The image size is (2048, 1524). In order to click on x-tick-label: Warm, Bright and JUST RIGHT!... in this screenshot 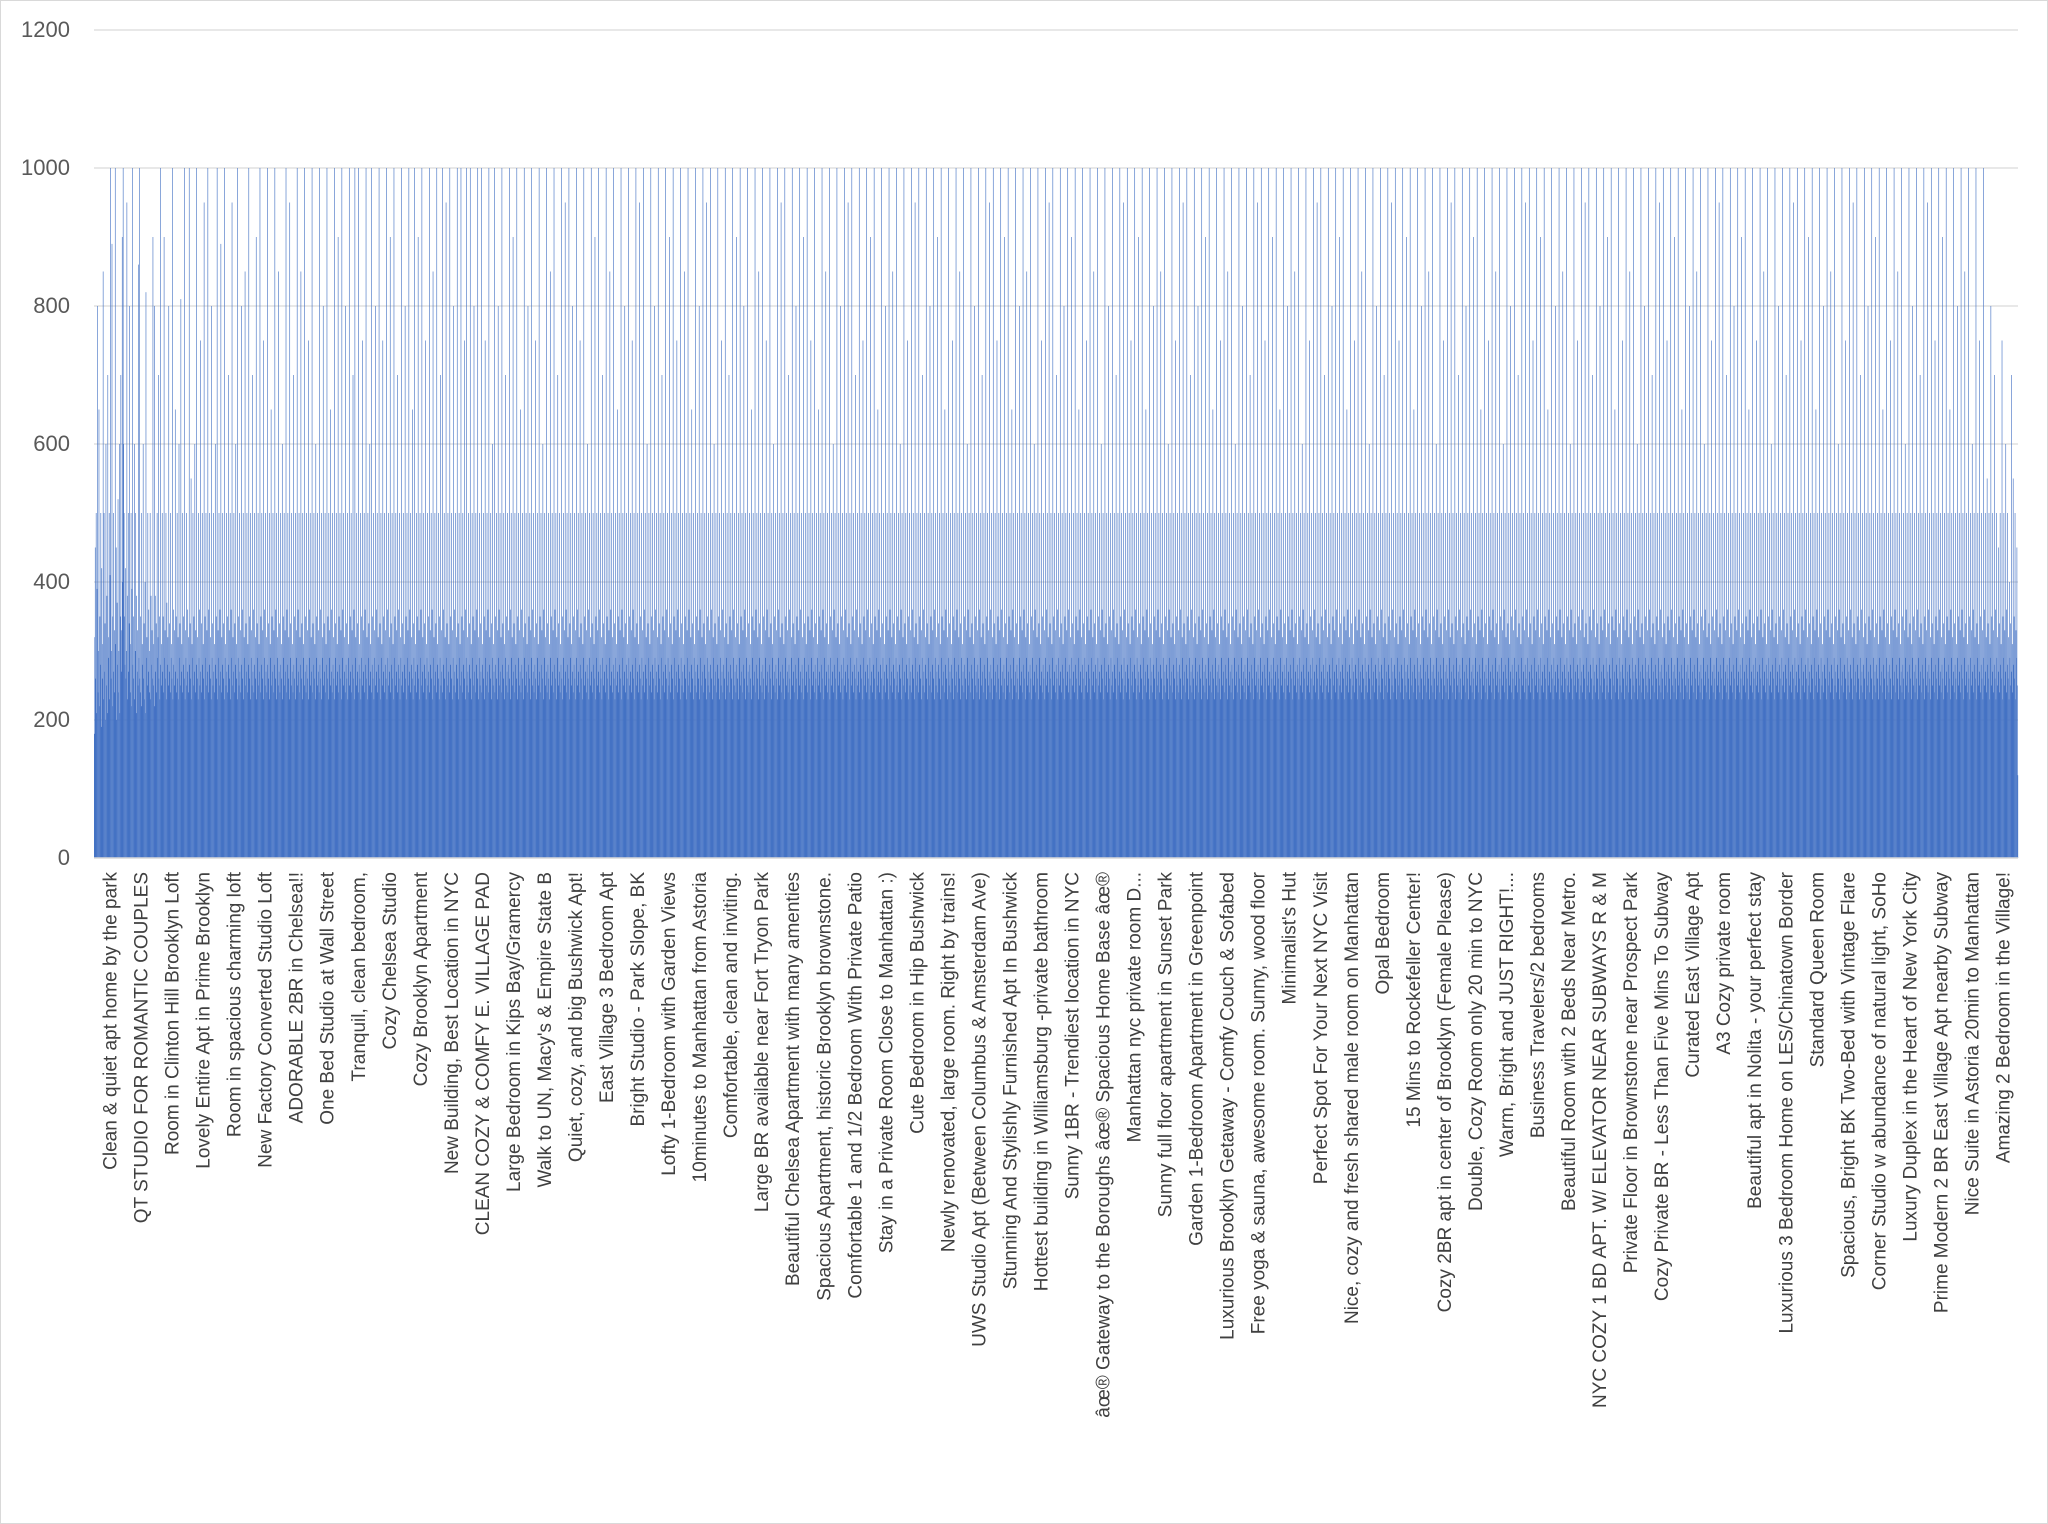, I will do `click(1507, 1014)`.